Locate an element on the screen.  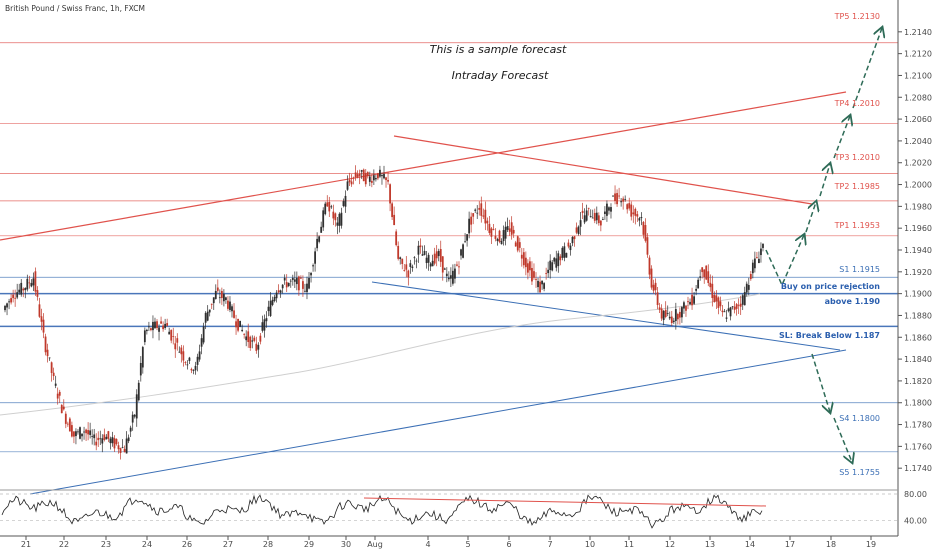
y-tick-label: 1.20200 is located at coordinates (918, 163).